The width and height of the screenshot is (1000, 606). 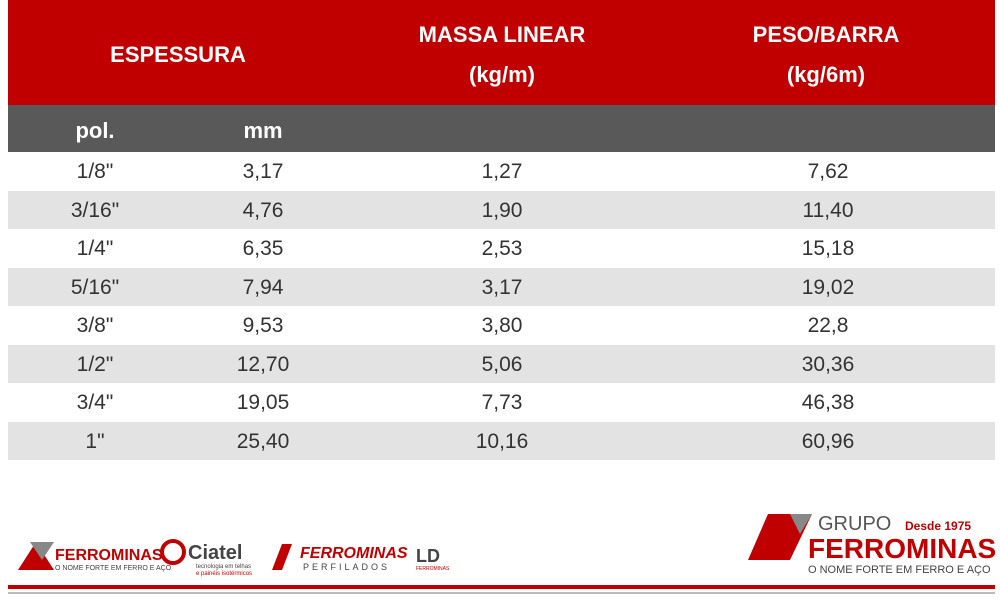 I want to click on cell: 7,73, so click(x=502, y=402).